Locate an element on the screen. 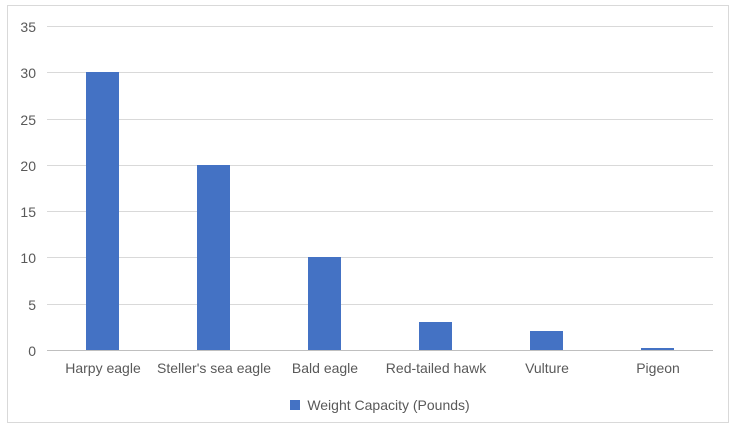 The width and height of the screenshot is (734, 435). x-category-label: Harpy eagle is located at coordinates (103, 368).